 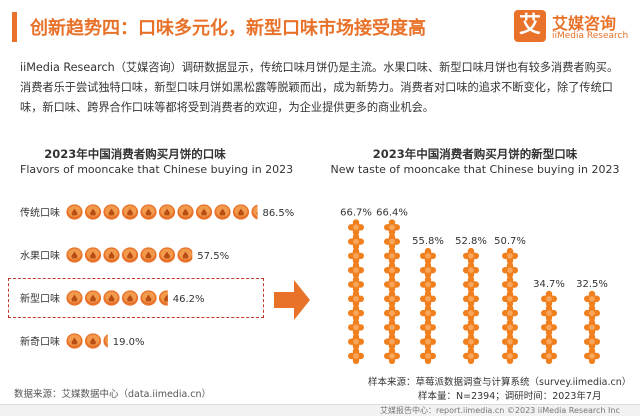 What do you see at coordinates (471, 241) in the screenshot?
I see `right-value-label: 52.8%` at bounding box center [471, 241].